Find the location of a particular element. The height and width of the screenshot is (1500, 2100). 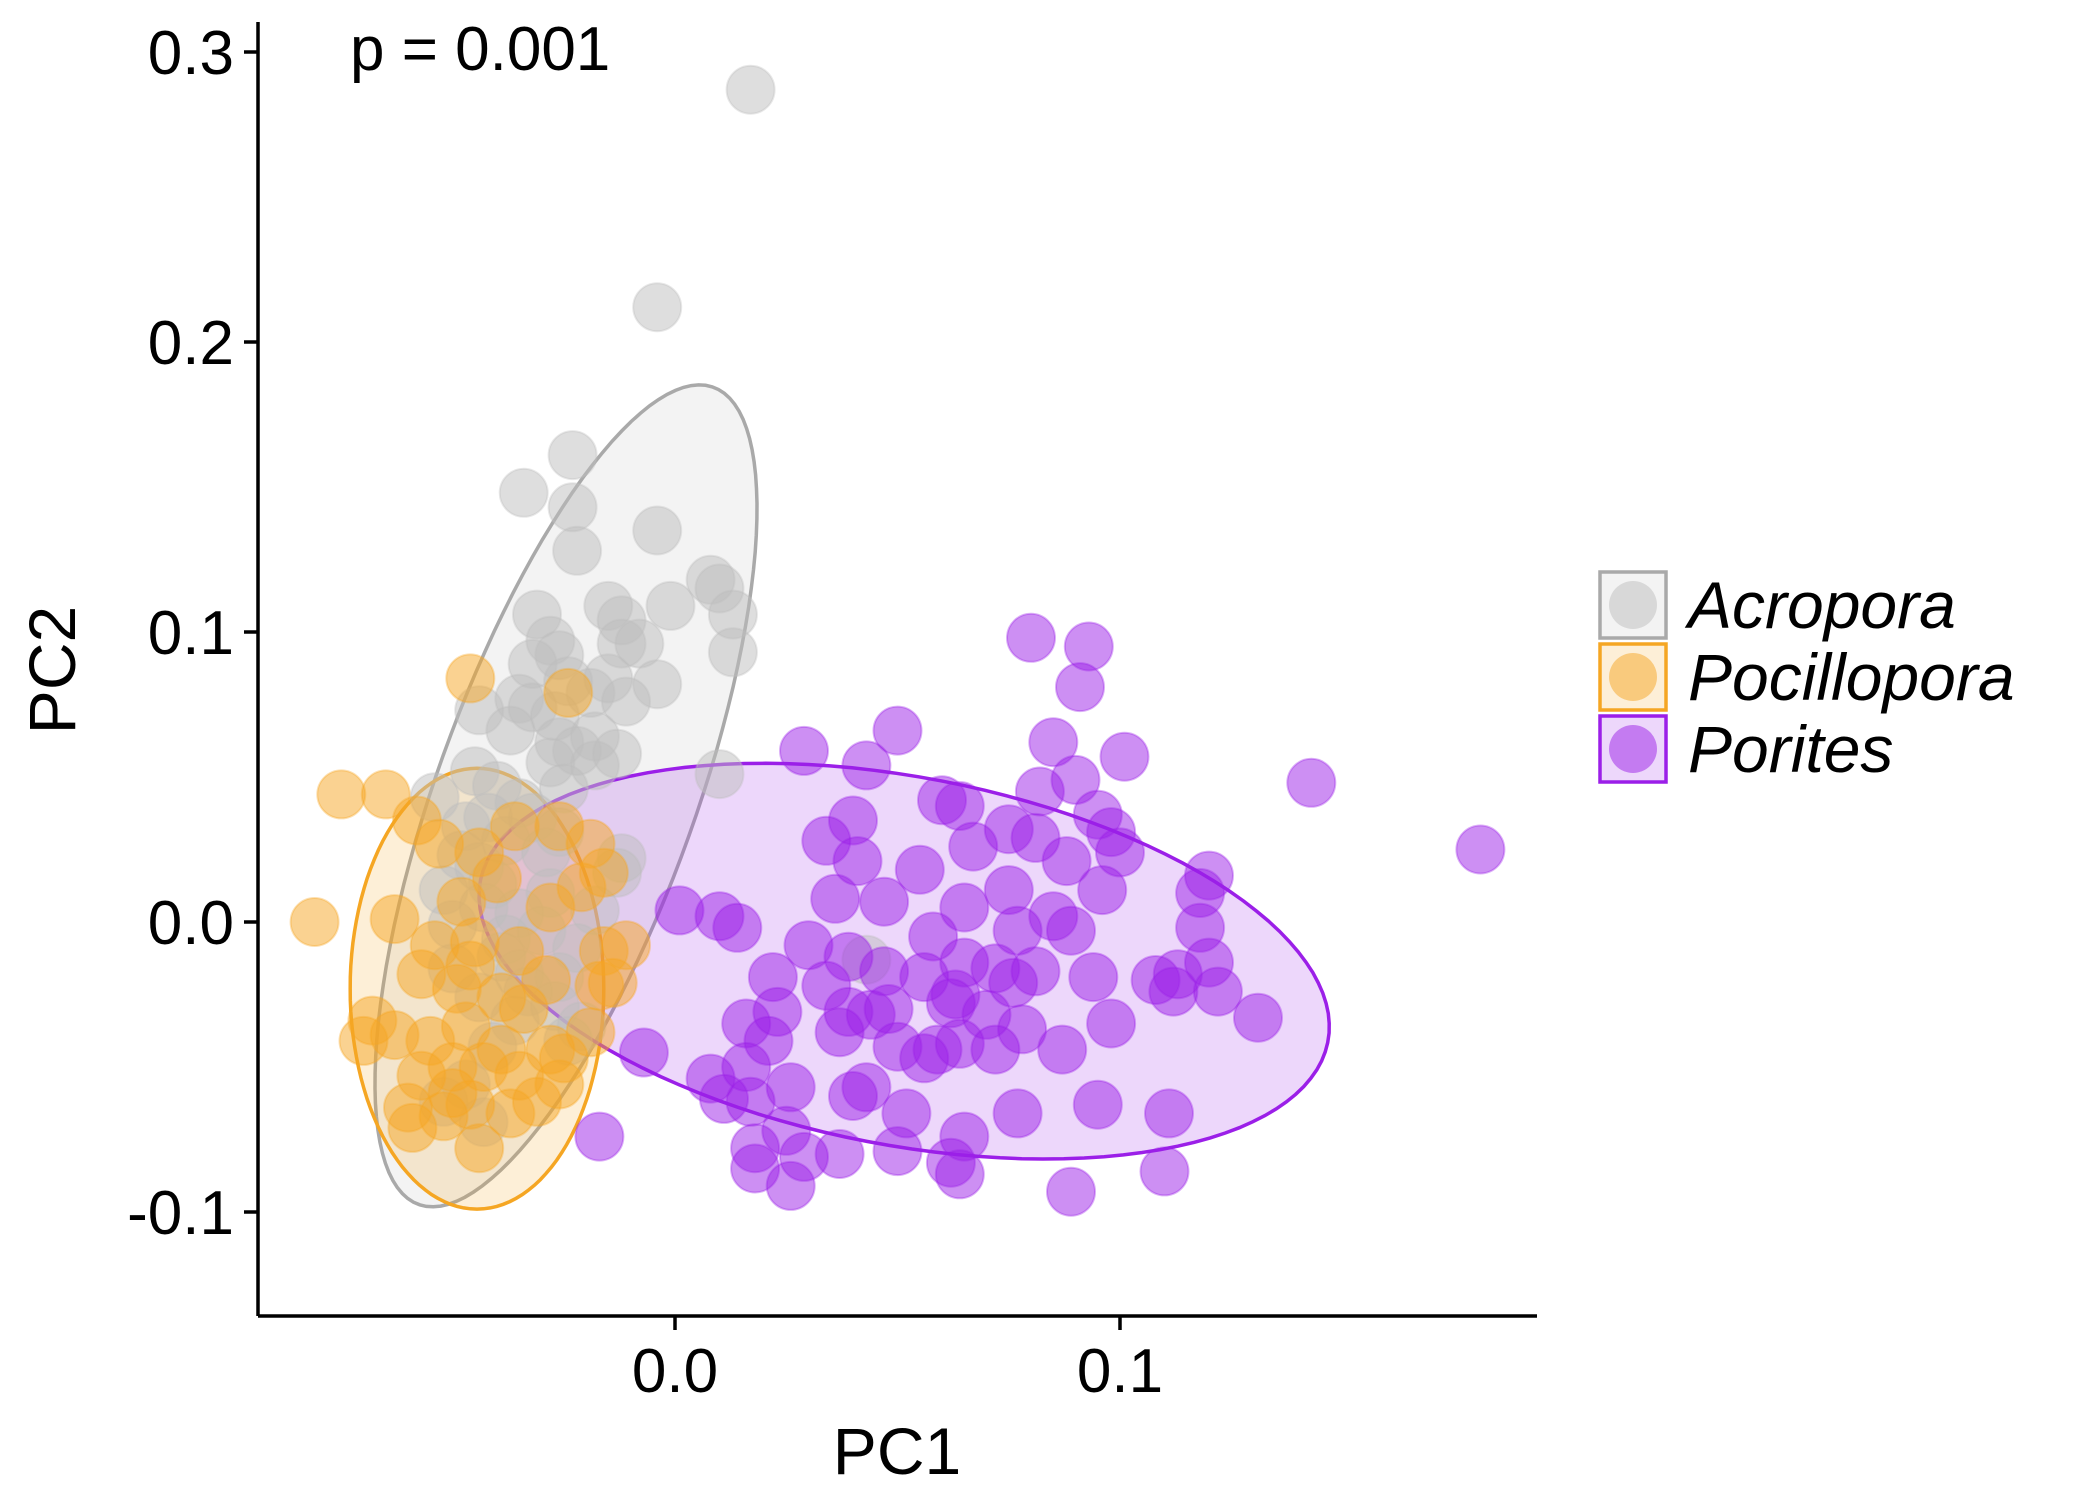

x-tick-label: 0.1 is located at coordinates (1120, 1371).